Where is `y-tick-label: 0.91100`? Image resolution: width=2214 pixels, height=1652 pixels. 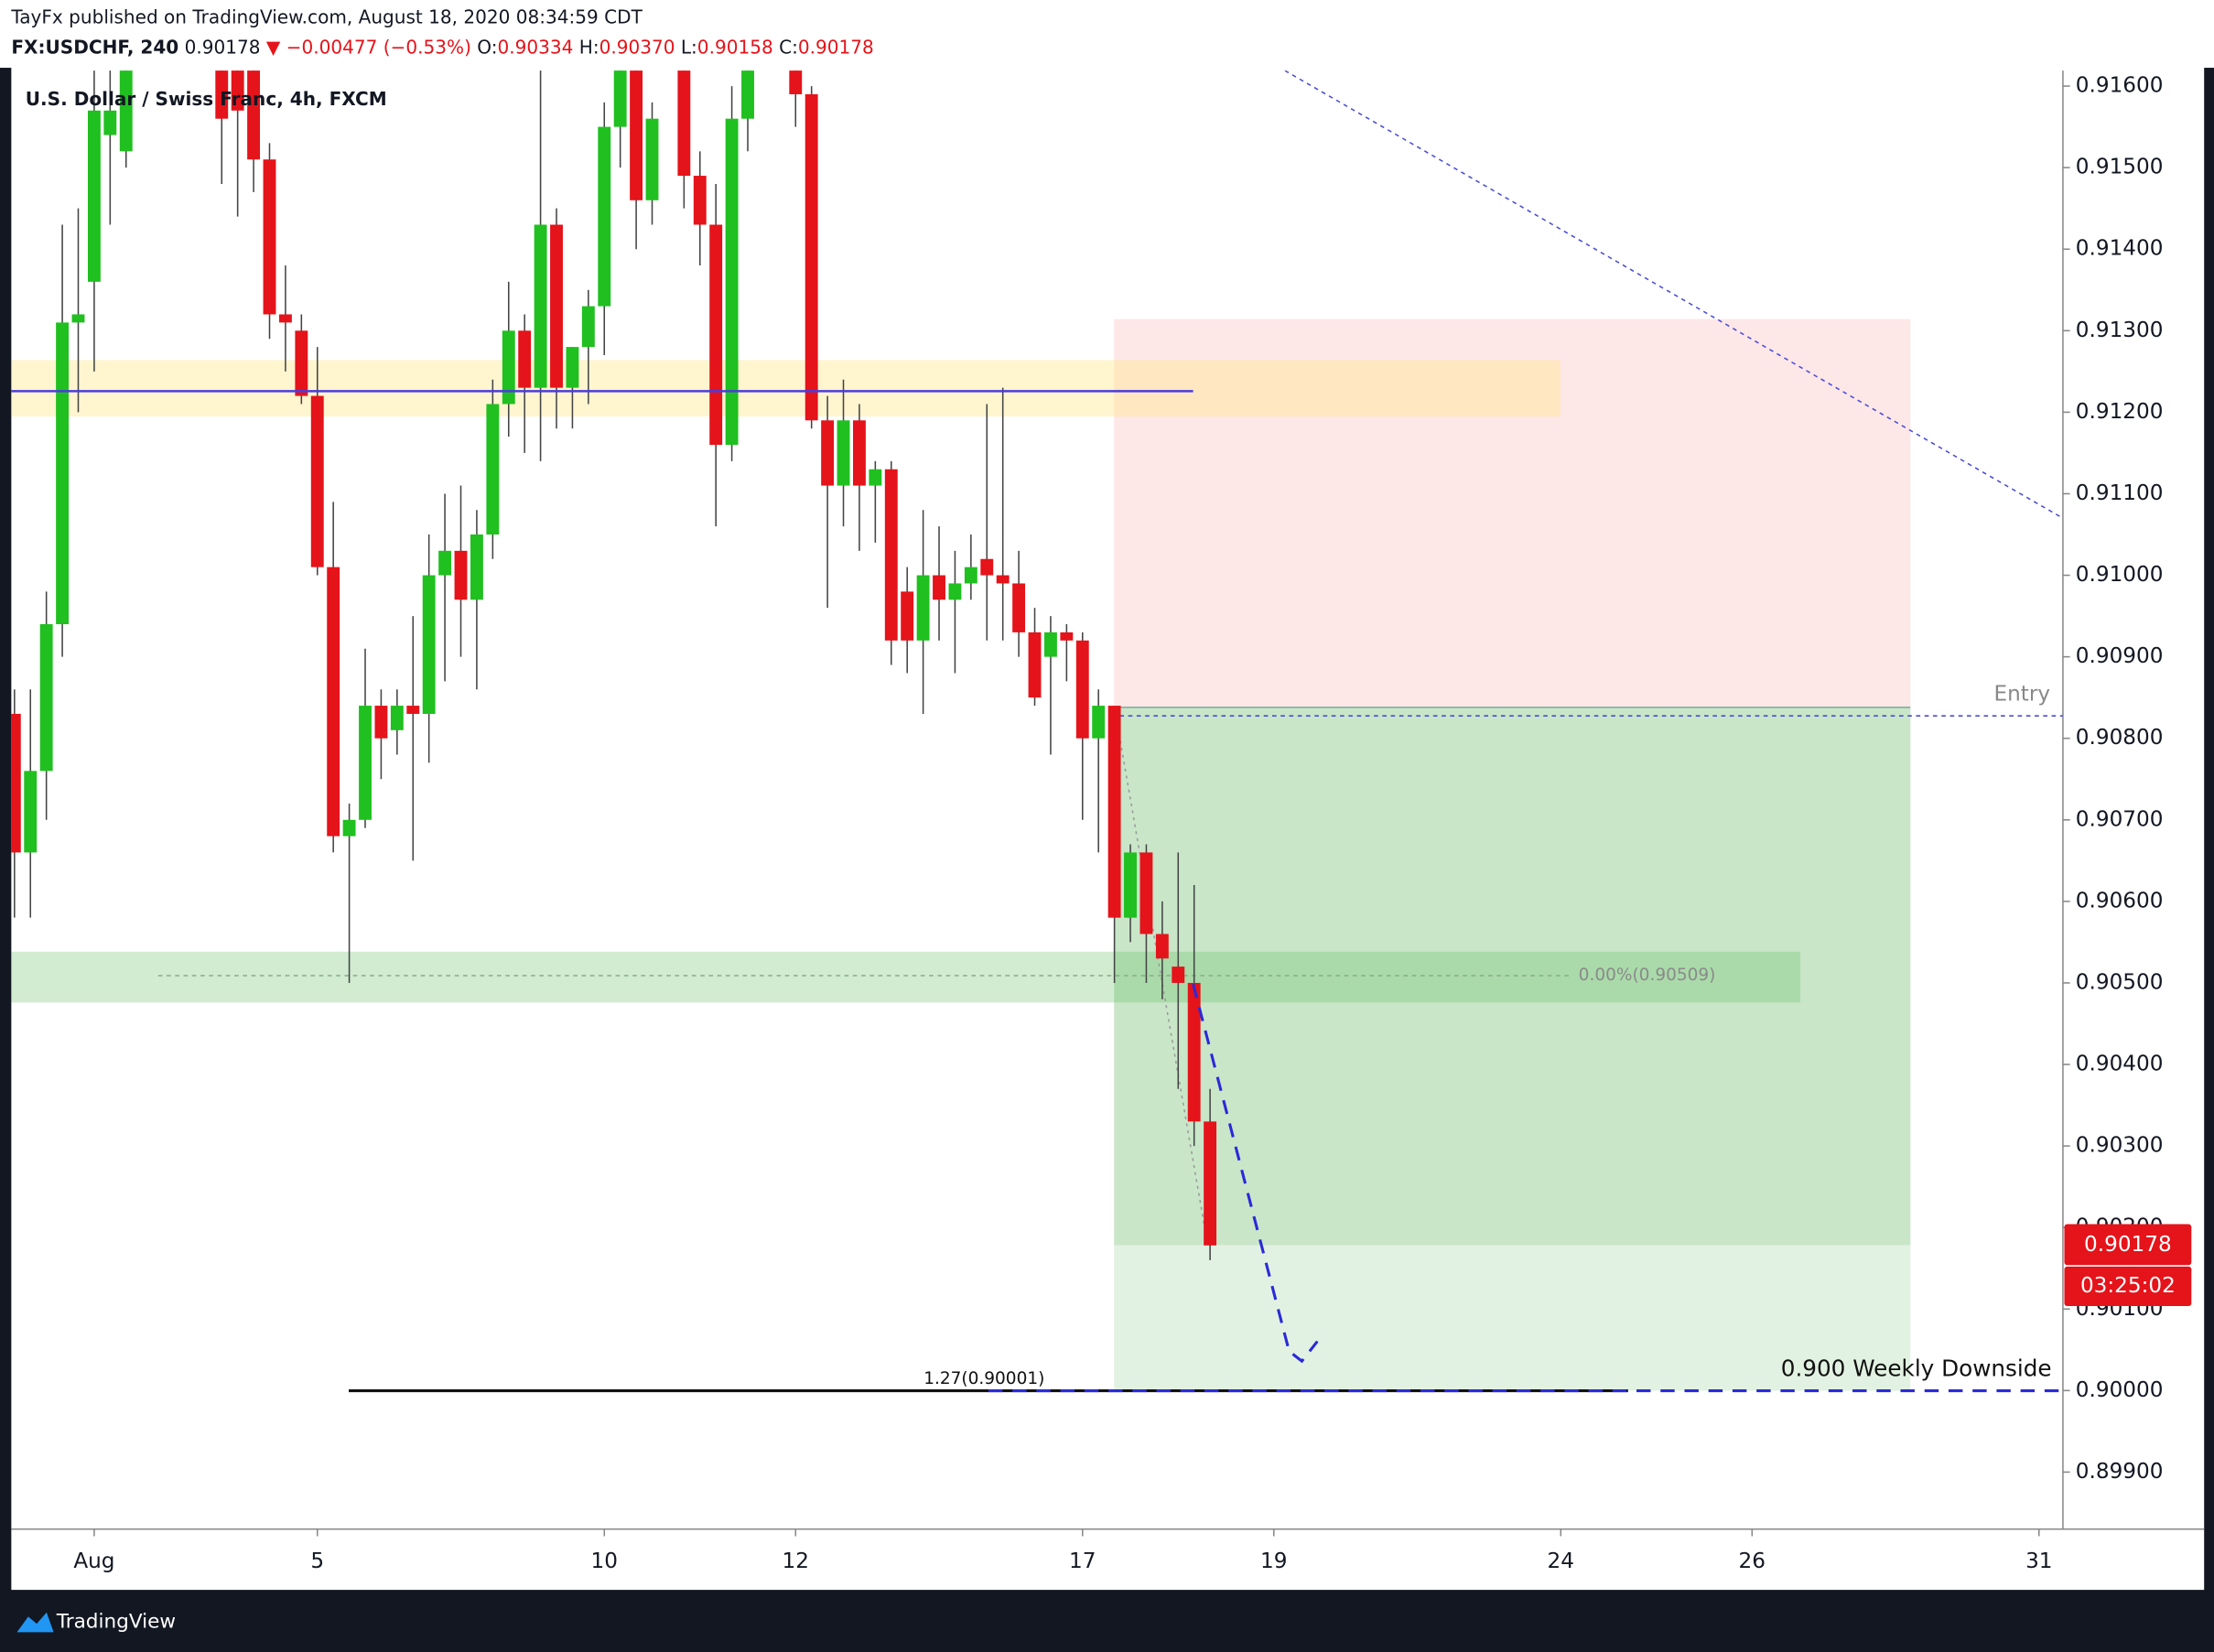 y-tick-label: 0.91100 is located at coordinates (2120, 493).